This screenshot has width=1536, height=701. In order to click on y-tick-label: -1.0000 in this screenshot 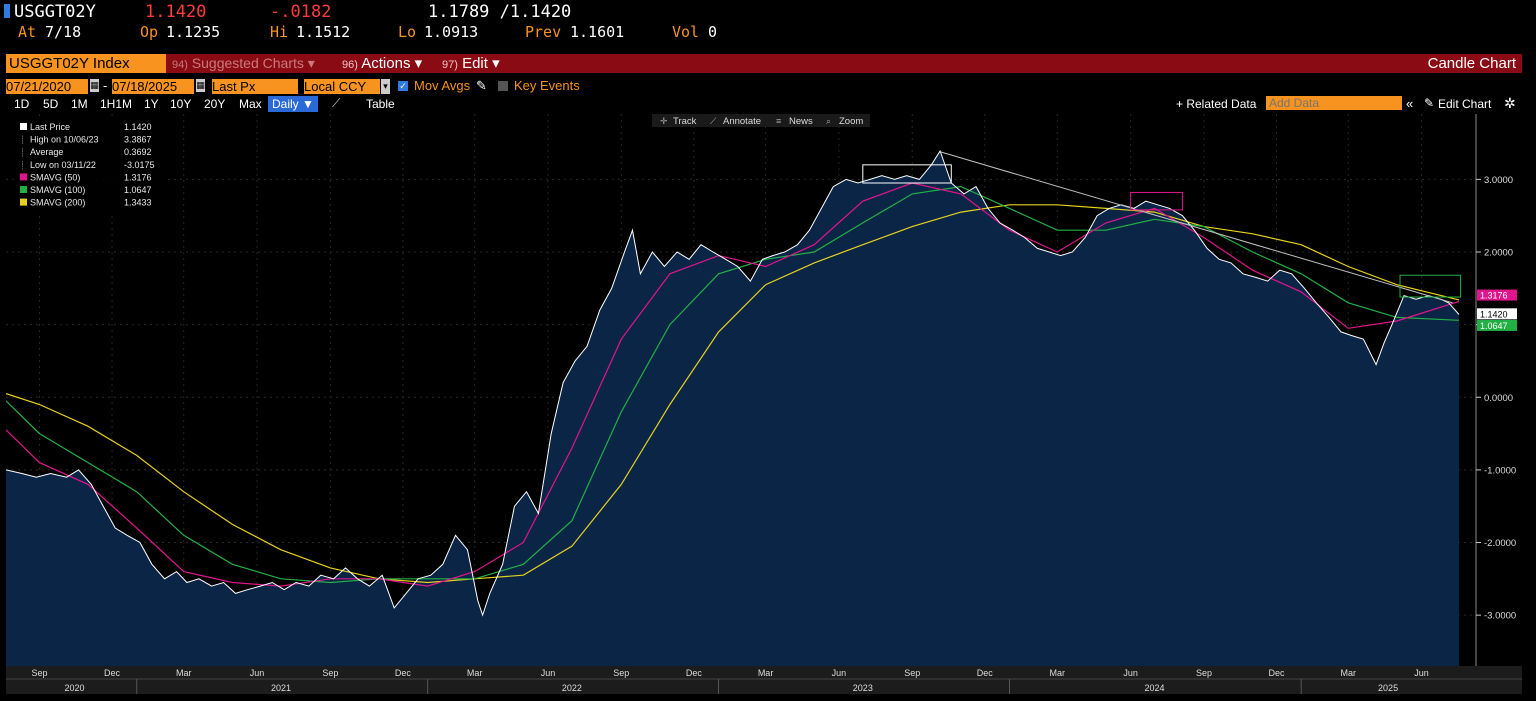, I will do `click(1500, 470)`.